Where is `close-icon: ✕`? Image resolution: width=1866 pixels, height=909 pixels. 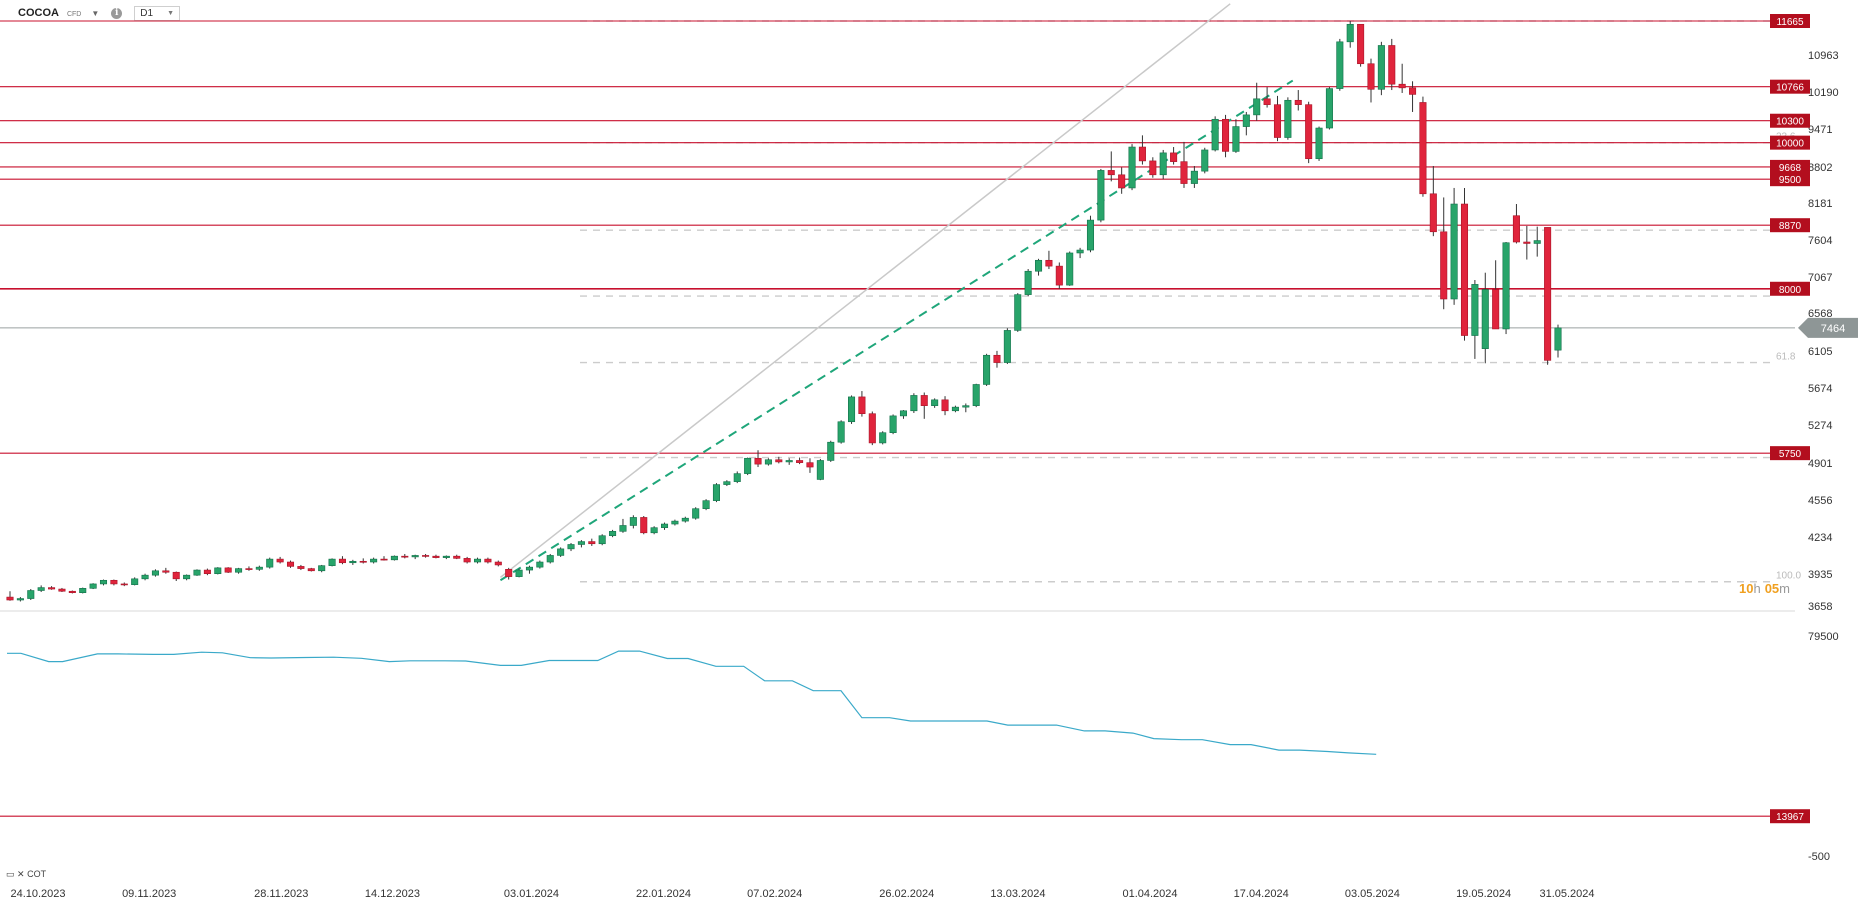 close-icon: ✕ is located at coordinates (21, 874).